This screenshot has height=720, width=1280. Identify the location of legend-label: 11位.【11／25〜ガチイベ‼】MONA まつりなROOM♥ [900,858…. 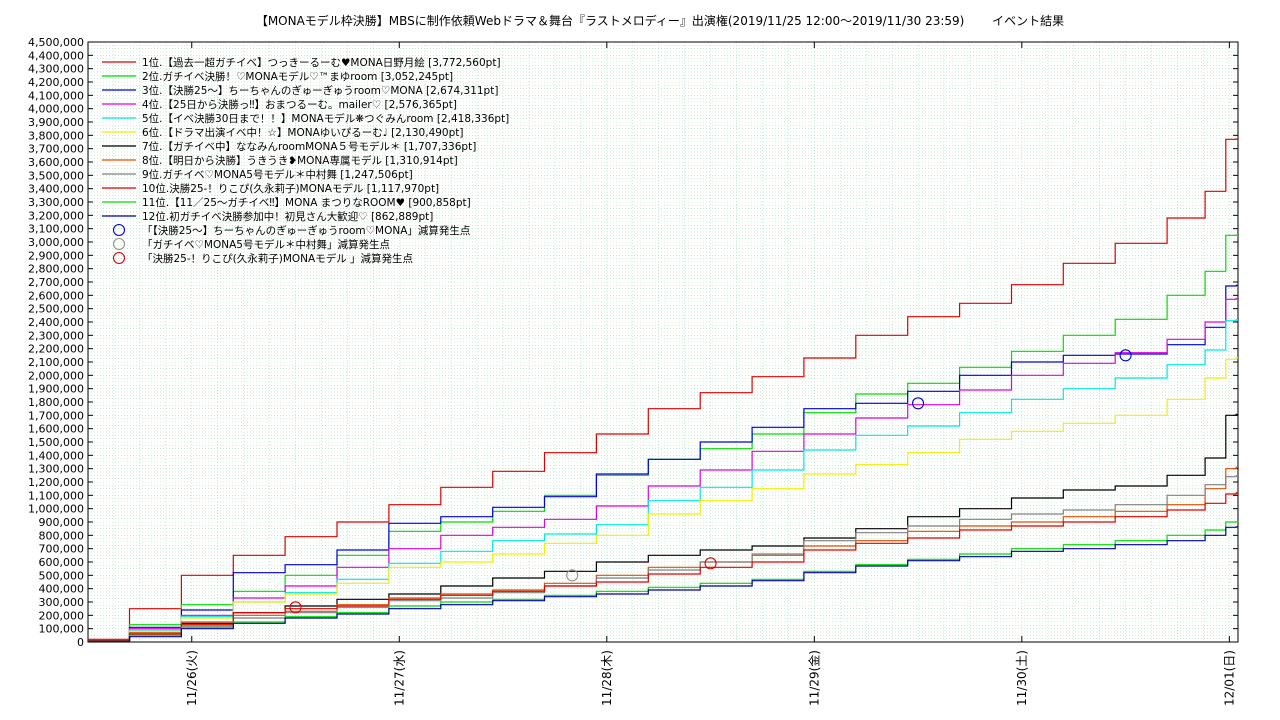
(306, 202).